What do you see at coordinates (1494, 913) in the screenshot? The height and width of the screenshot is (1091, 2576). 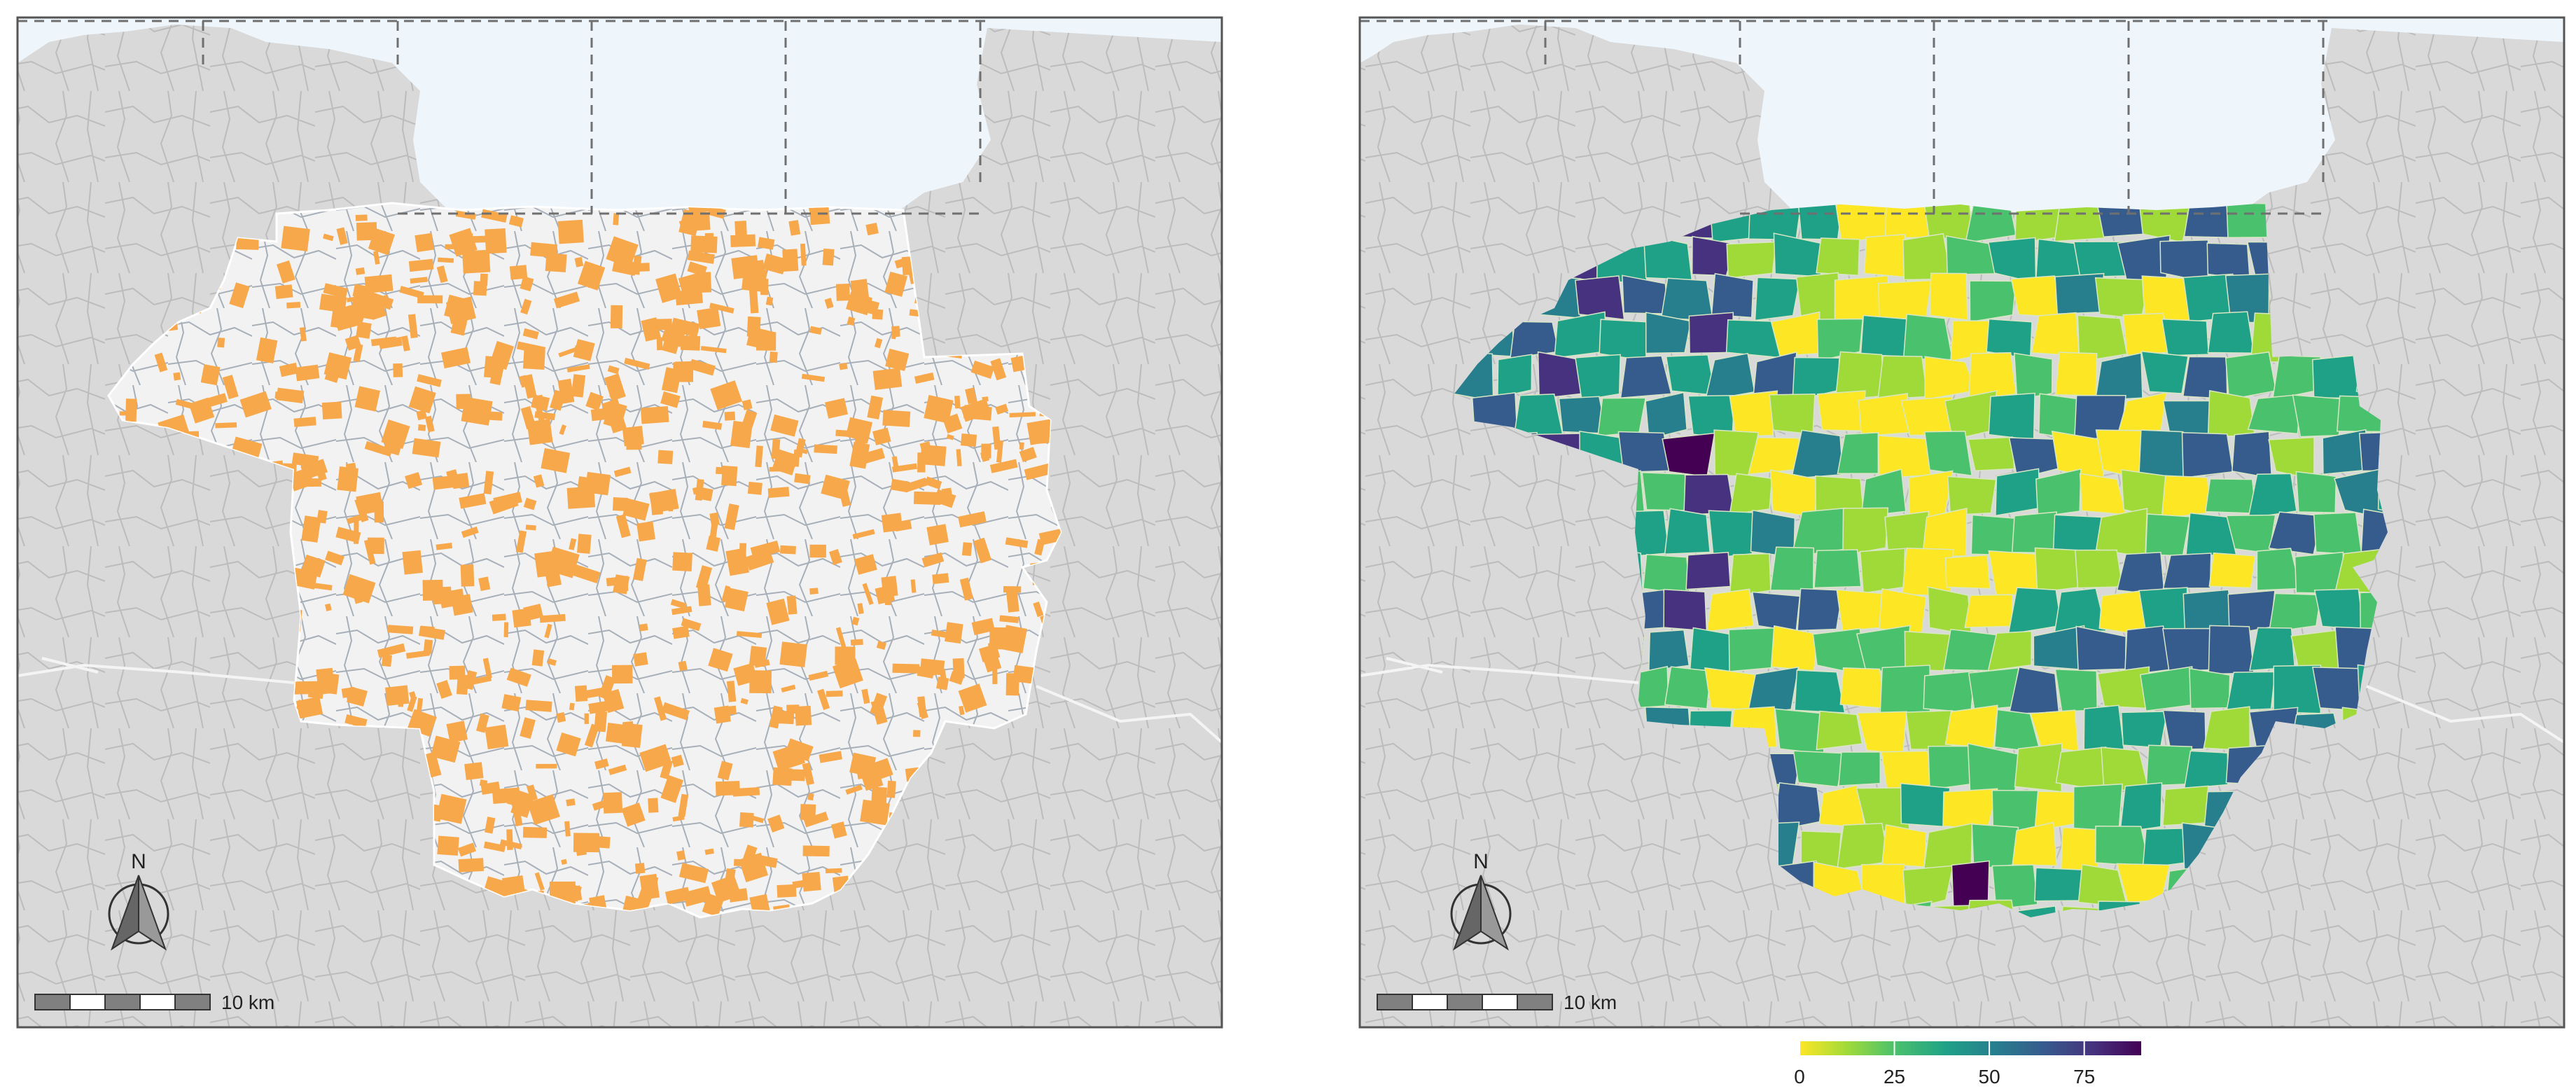 I see `north-arrow-right-half` at bounding box center [1494, 913].